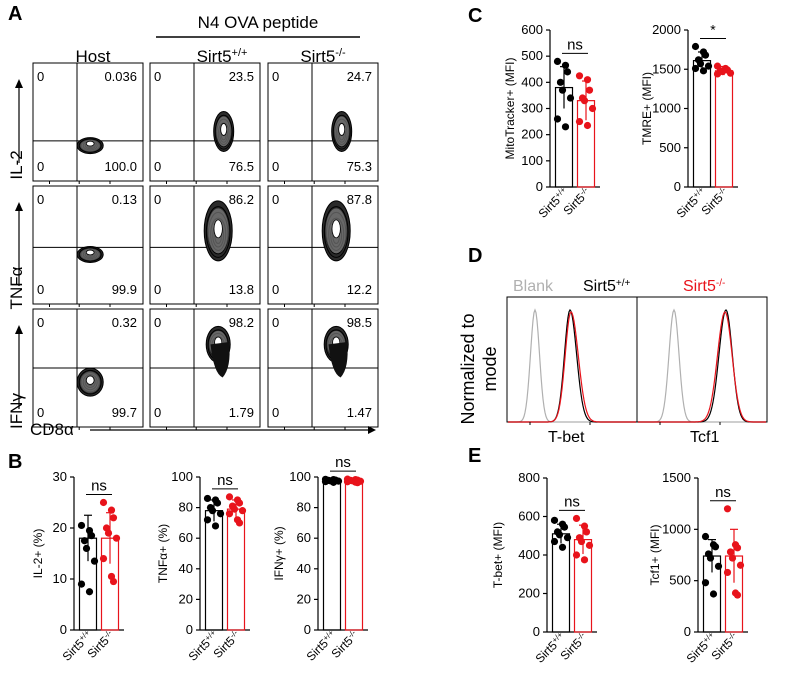 Image resolution: width=809 pixels, height=683 pixels. Describe the element at coordinates (490, 368) in the screenshot. I see `hist-y-label-2: mode` at that location.